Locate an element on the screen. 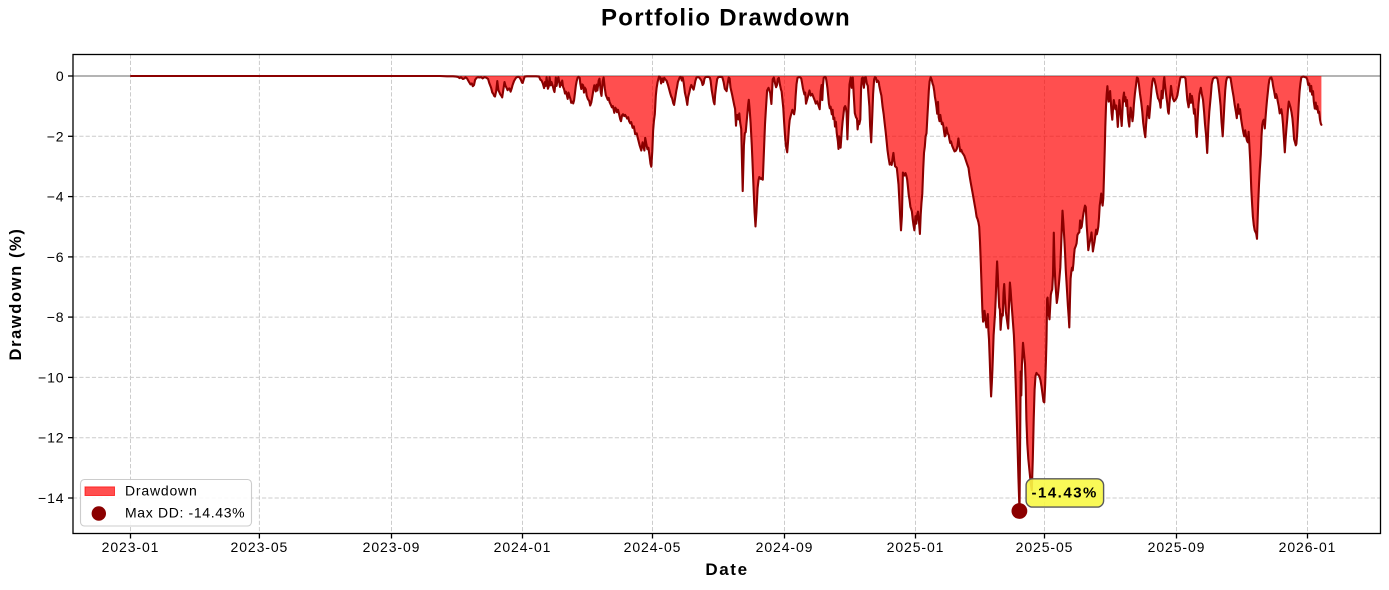 Image resolution: width=1389 pixels, height=590 pixels. svg-text: 2024-05 is located at coordinates (653, 547).